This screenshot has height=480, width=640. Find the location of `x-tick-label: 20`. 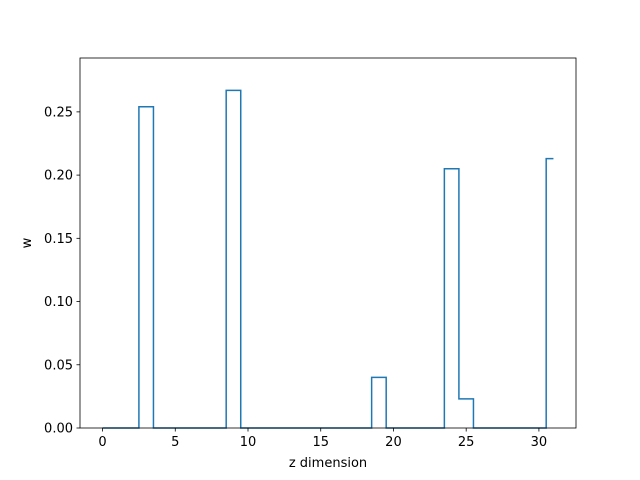

x-tick-label: 20 is located at coordinates (393, 442).